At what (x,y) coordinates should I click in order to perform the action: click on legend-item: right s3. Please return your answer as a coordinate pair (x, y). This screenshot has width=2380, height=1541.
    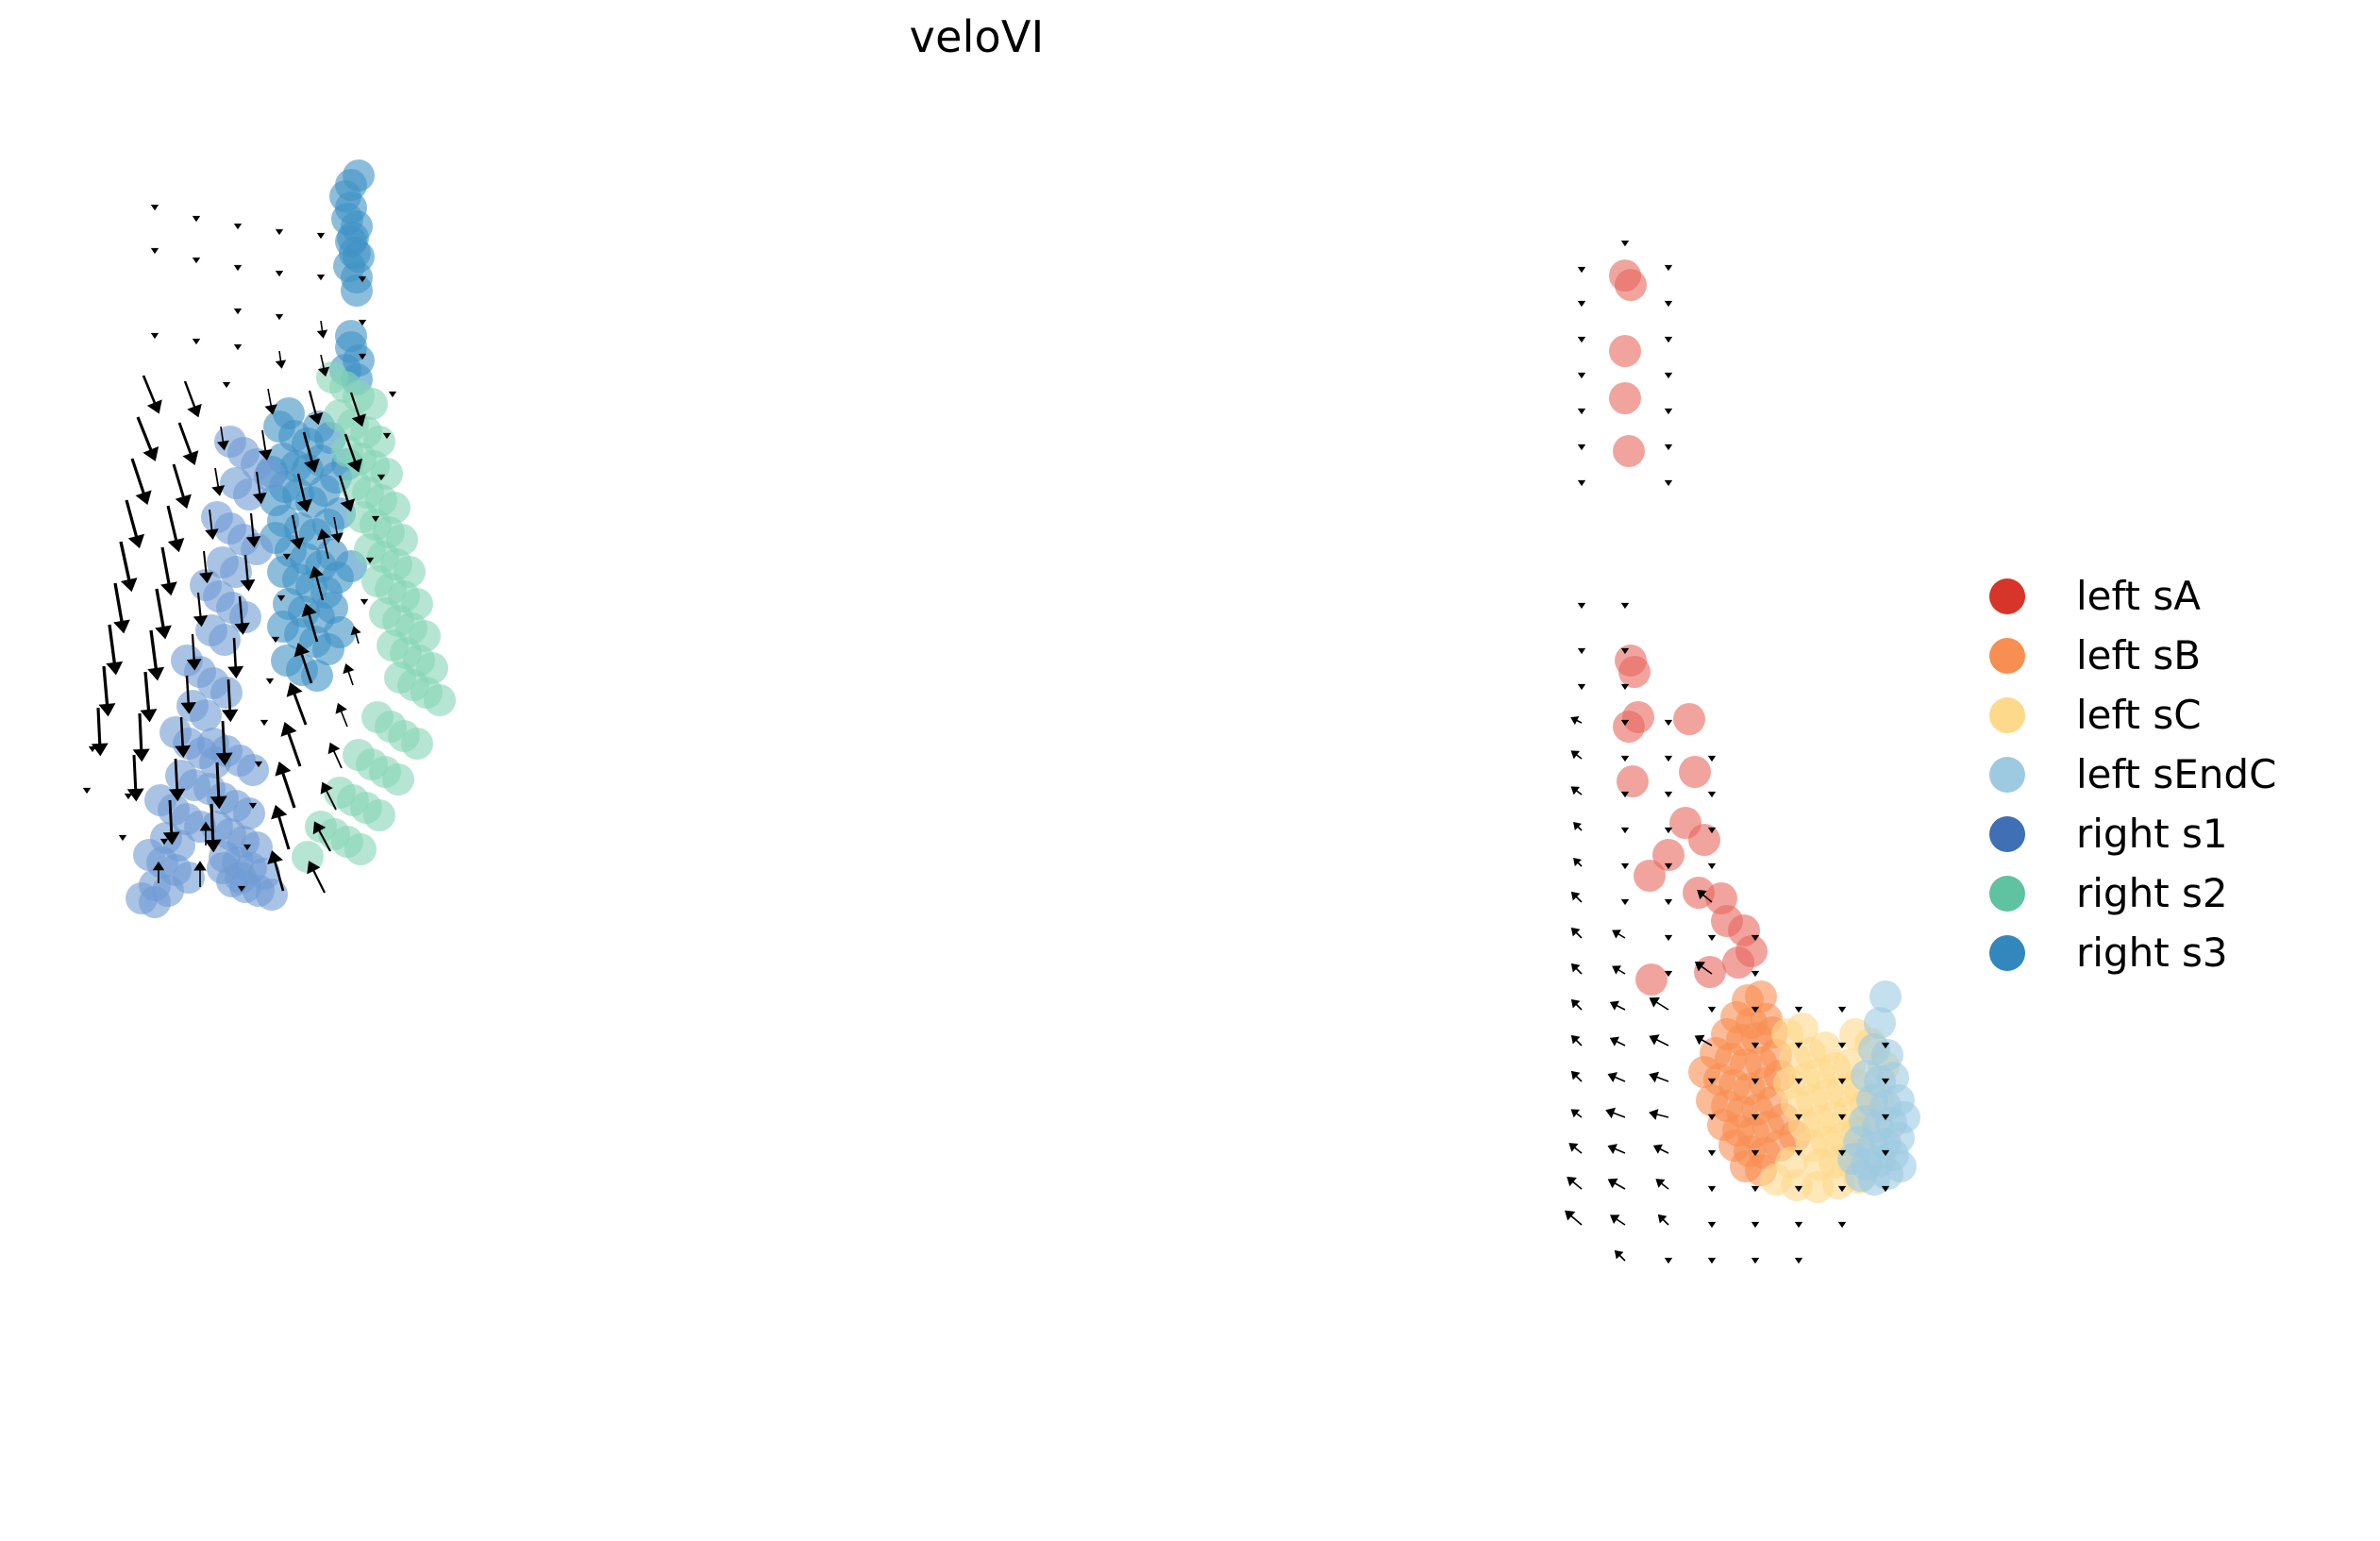
    Looking at the image, I should click on (2178, 952).